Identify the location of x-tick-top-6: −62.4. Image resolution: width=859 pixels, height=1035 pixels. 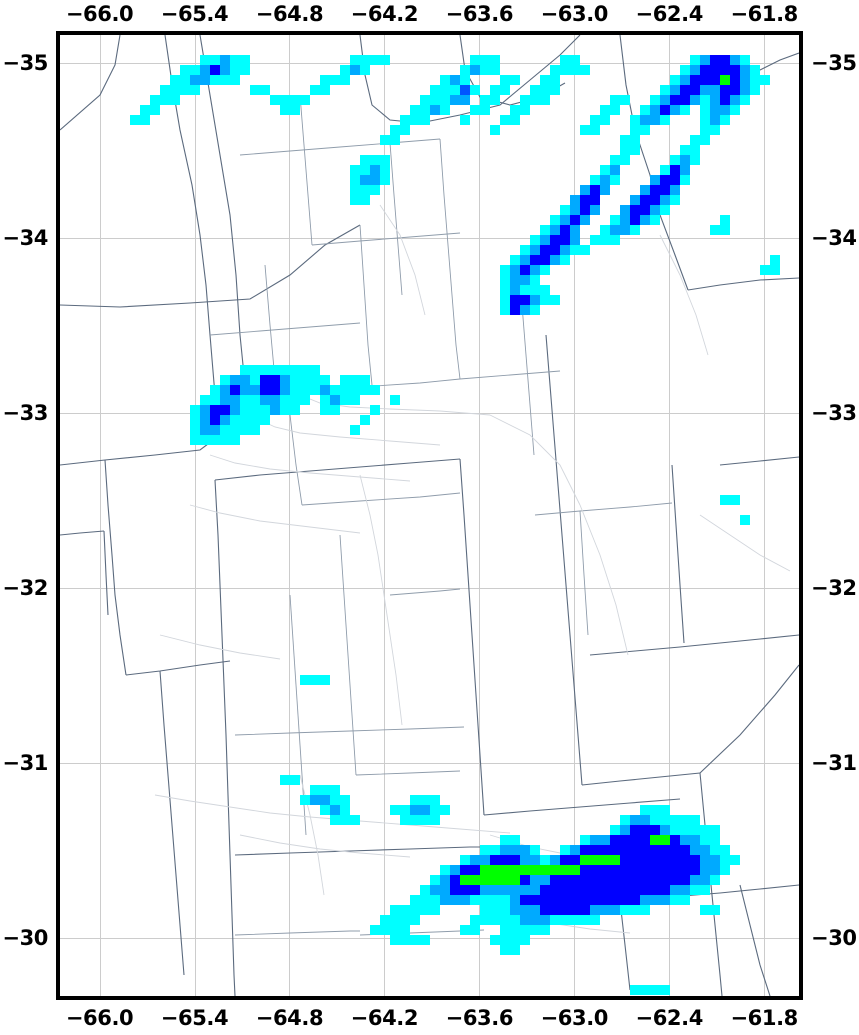
(669, 14).